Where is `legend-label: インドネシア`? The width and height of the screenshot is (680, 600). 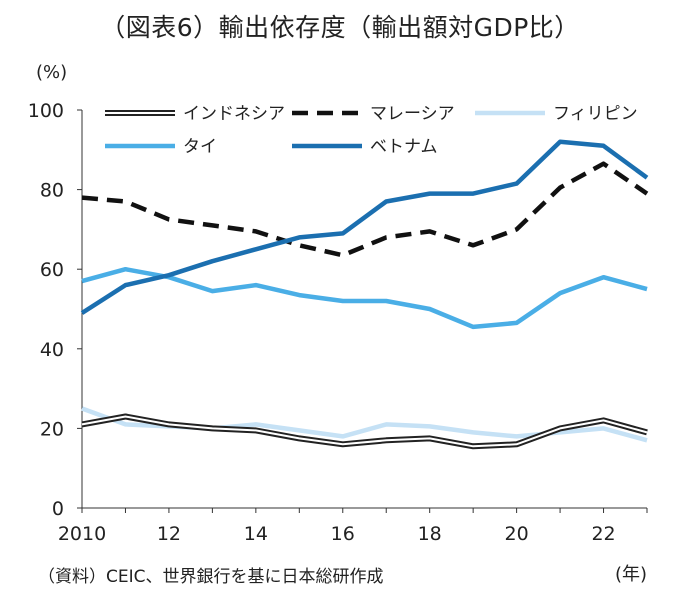
legend-label: インドネシア is located at coordinates (234, 114).